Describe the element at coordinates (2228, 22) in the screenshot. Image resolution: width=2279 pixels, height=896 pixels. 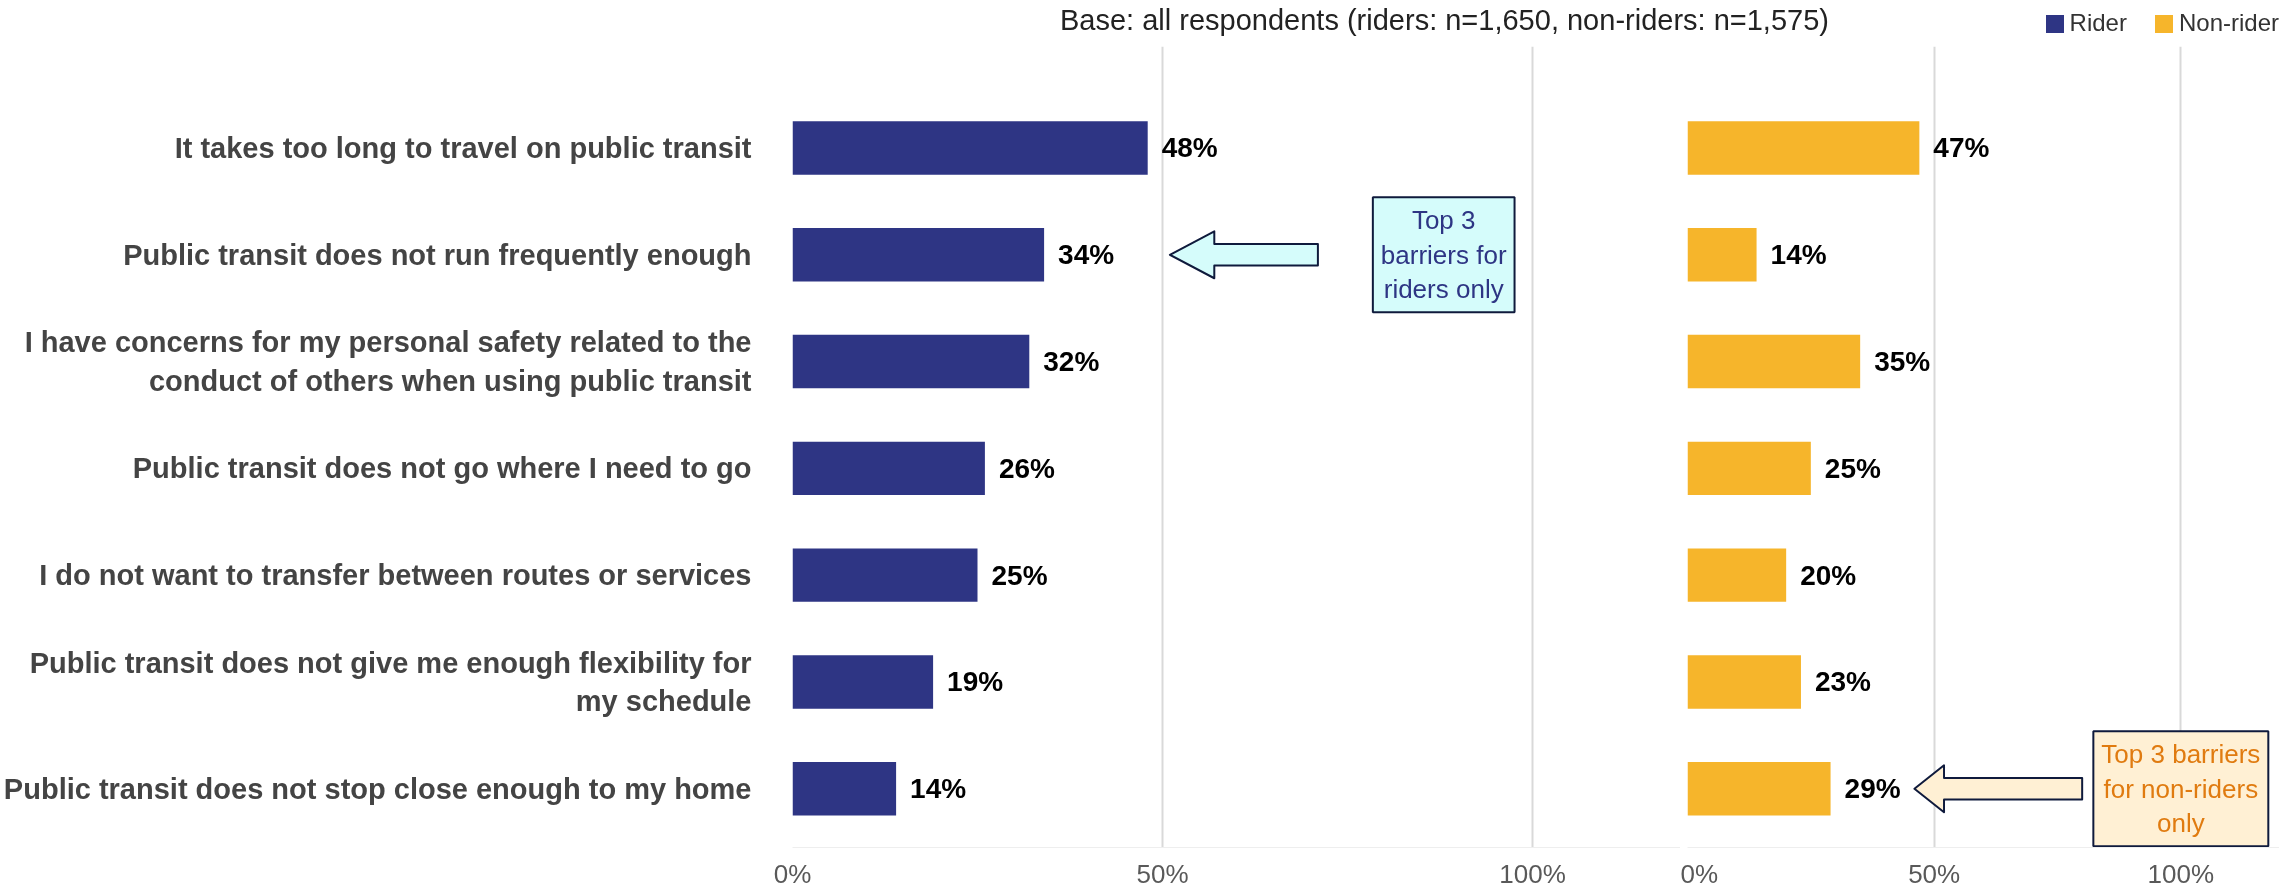
I see `legend-label: Non-rider` at that location.